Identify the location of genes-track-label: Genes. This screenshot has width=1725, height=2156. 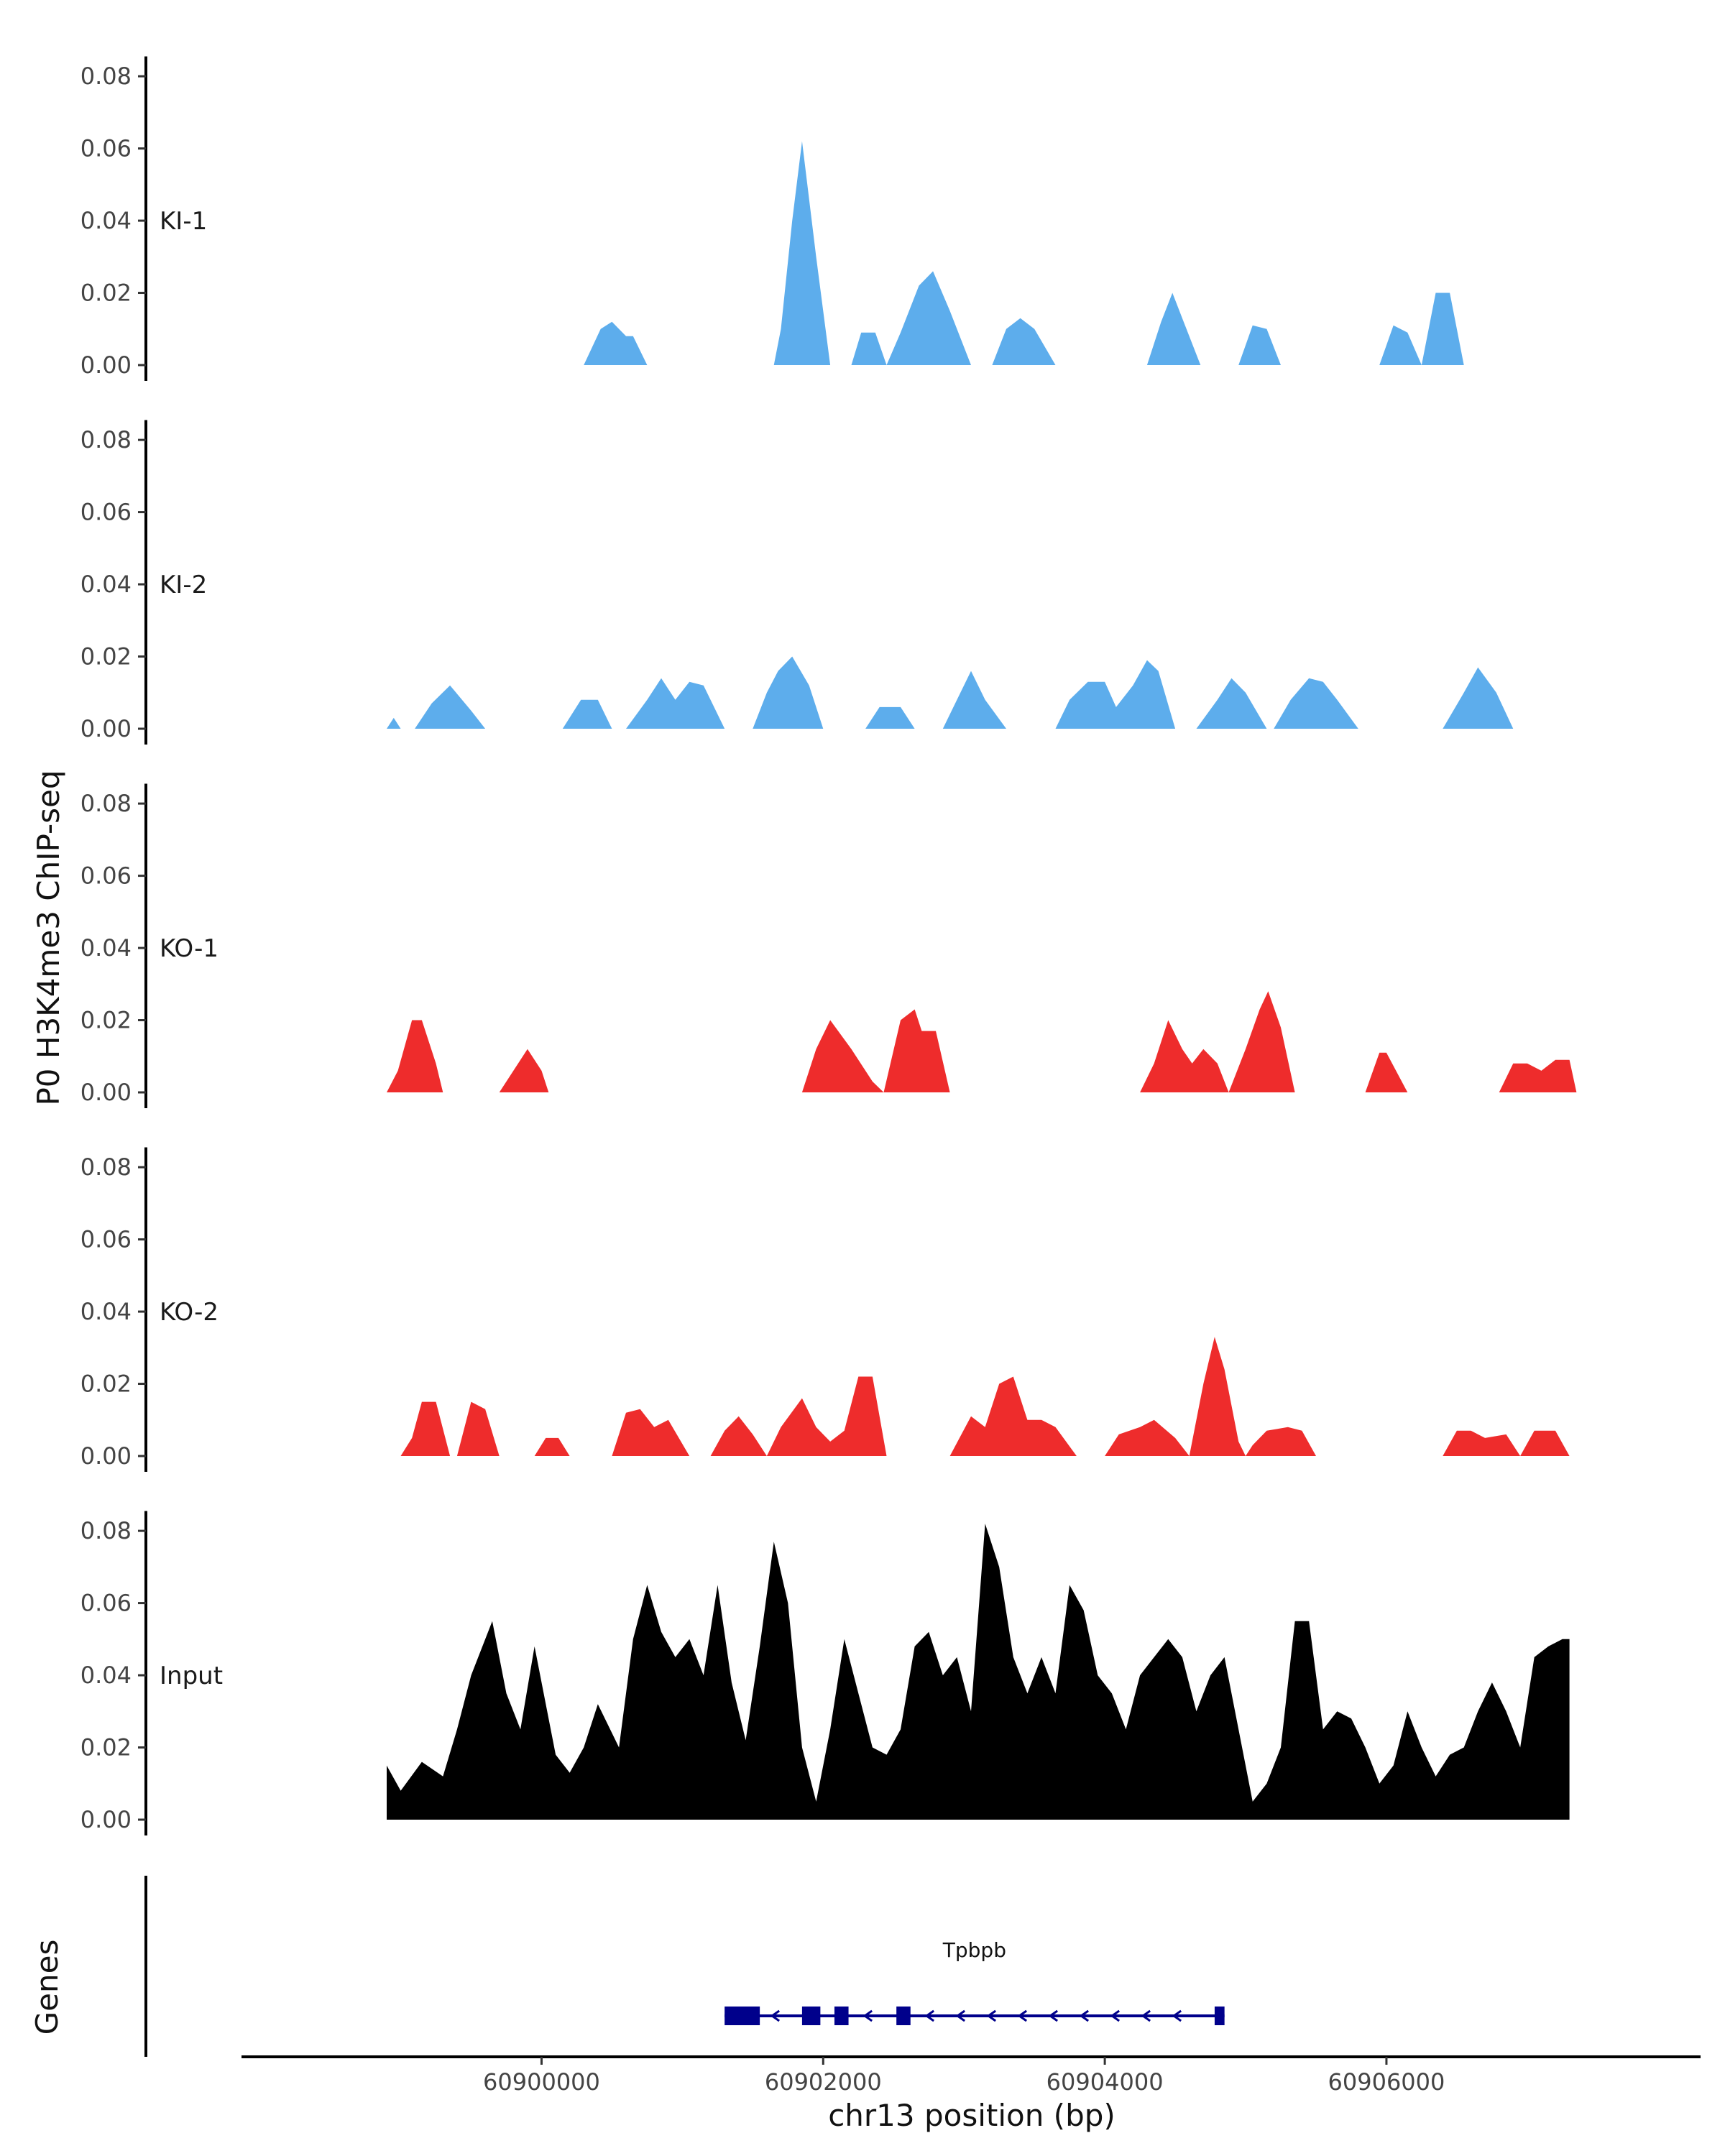
(47, 1987).